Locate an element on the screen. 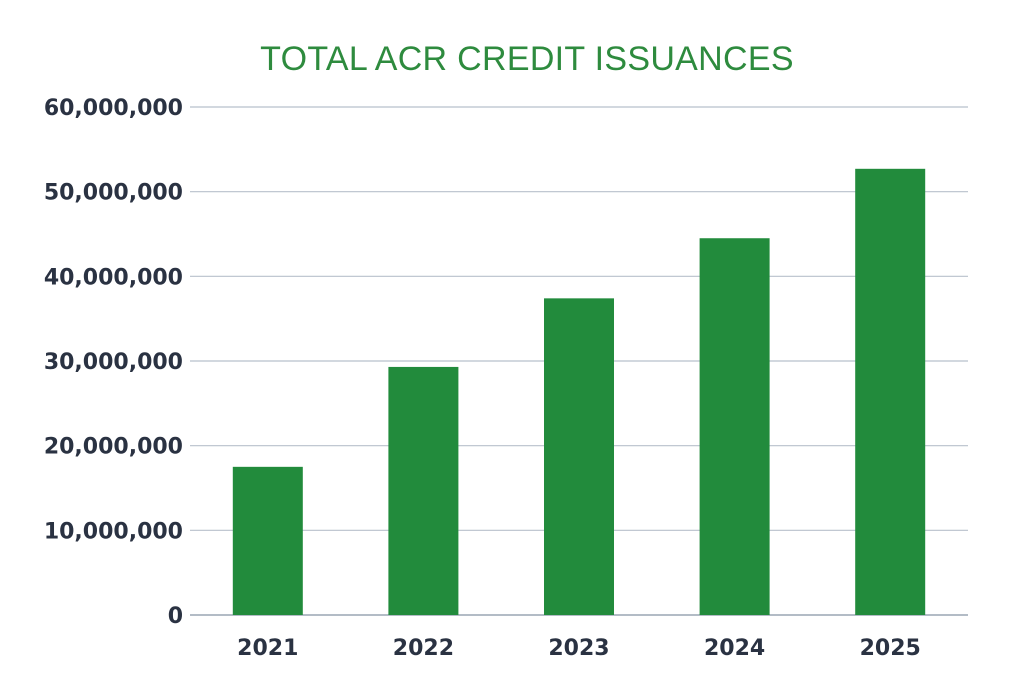 This screenshot has width=1024, height=683. x-tick-label: 2024 is located at coordinates (734, 648).